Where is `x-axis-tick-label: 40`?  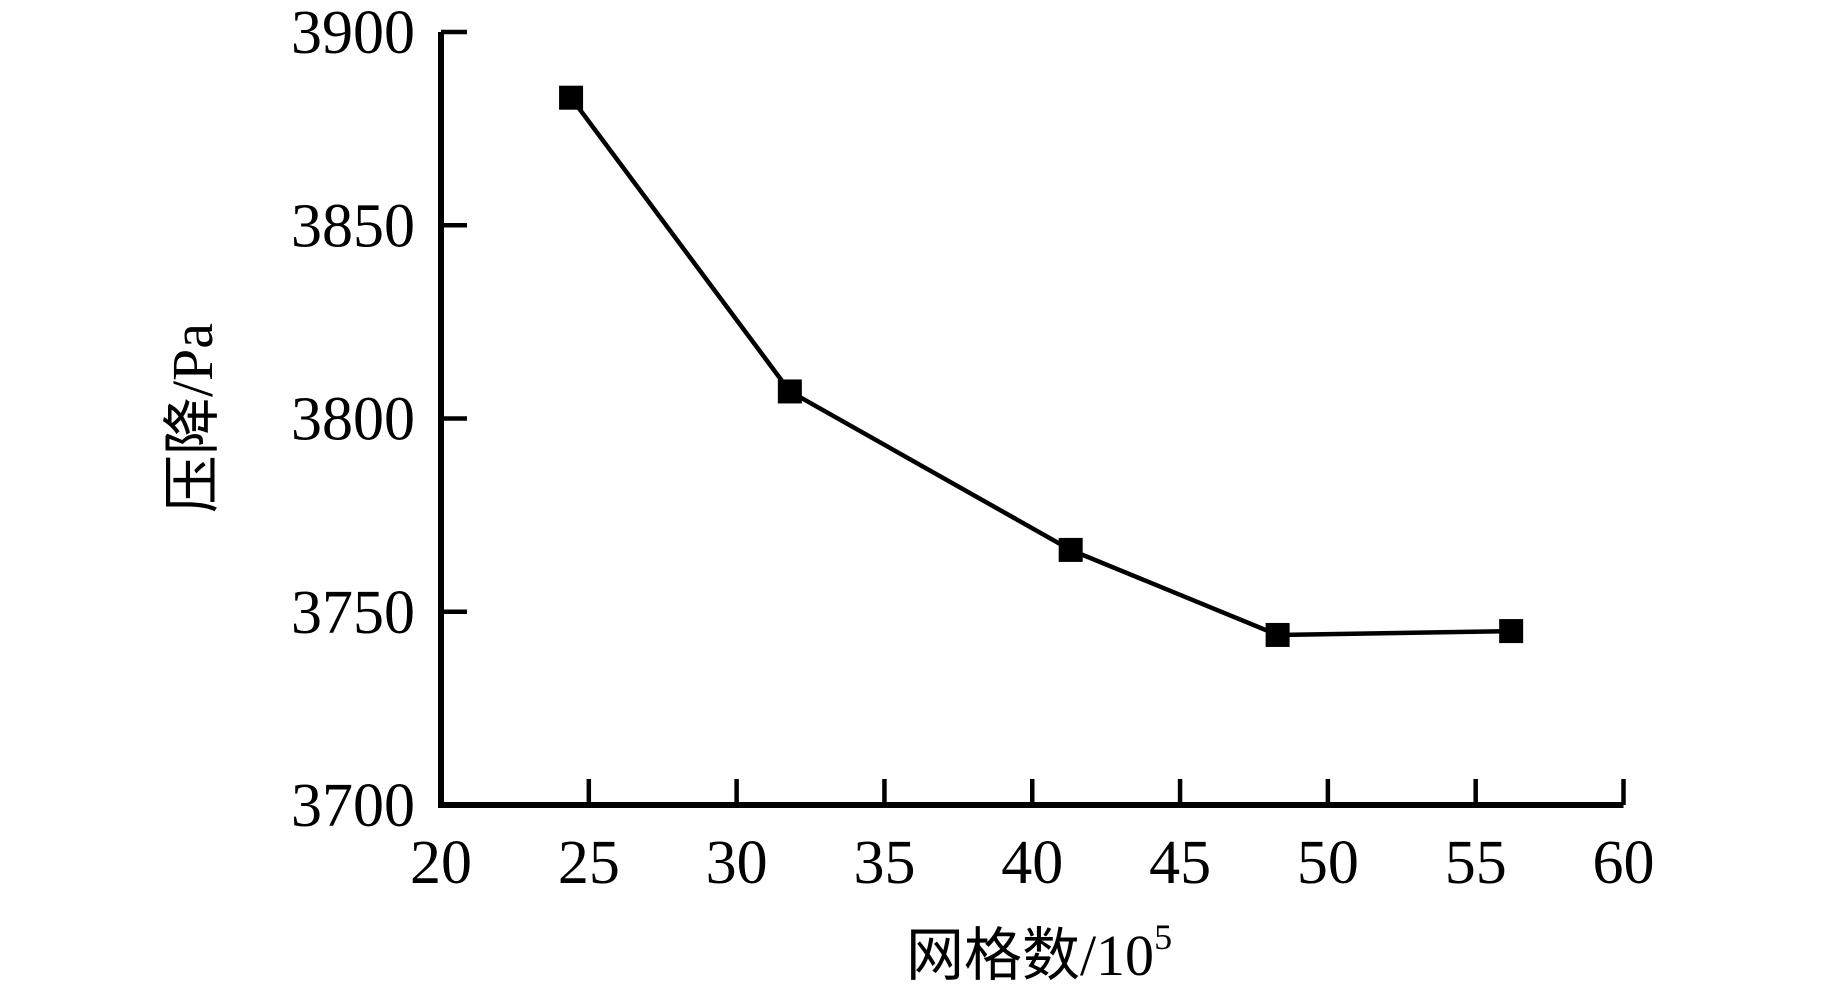 x-axis-tick-label: 40 is located at coordinates (1032, 863).